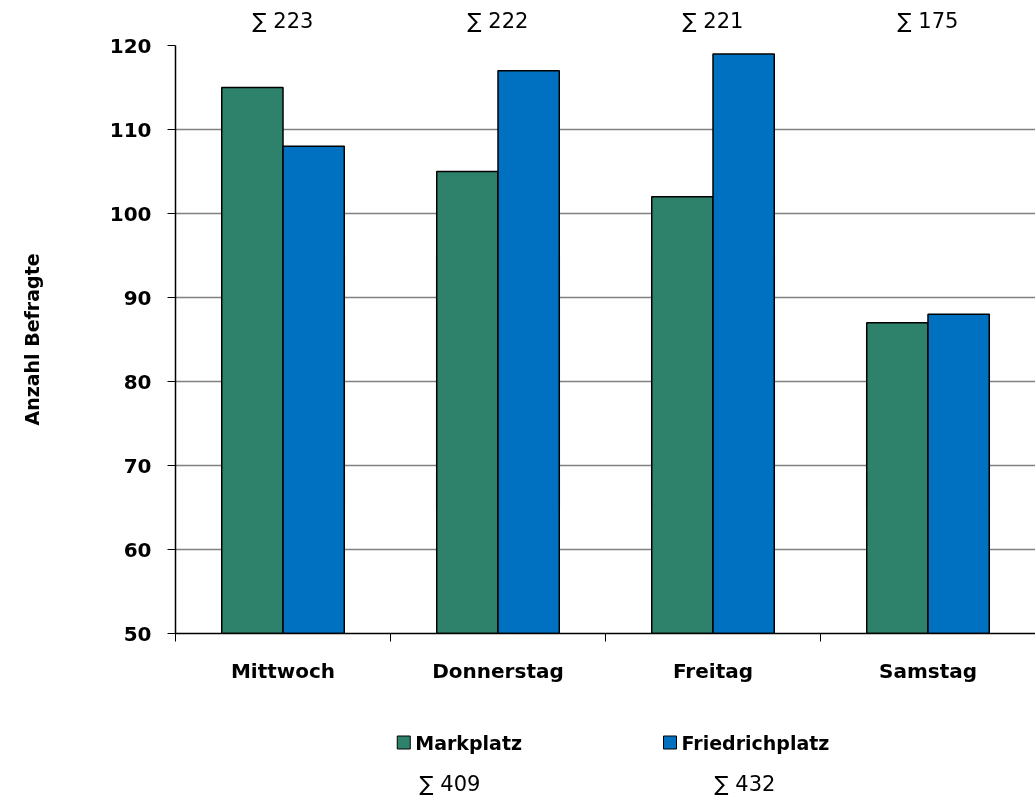 The width and height of the screenshot is (1035, 809). I want to click on y-tick-label: 90, so click(137, 297).